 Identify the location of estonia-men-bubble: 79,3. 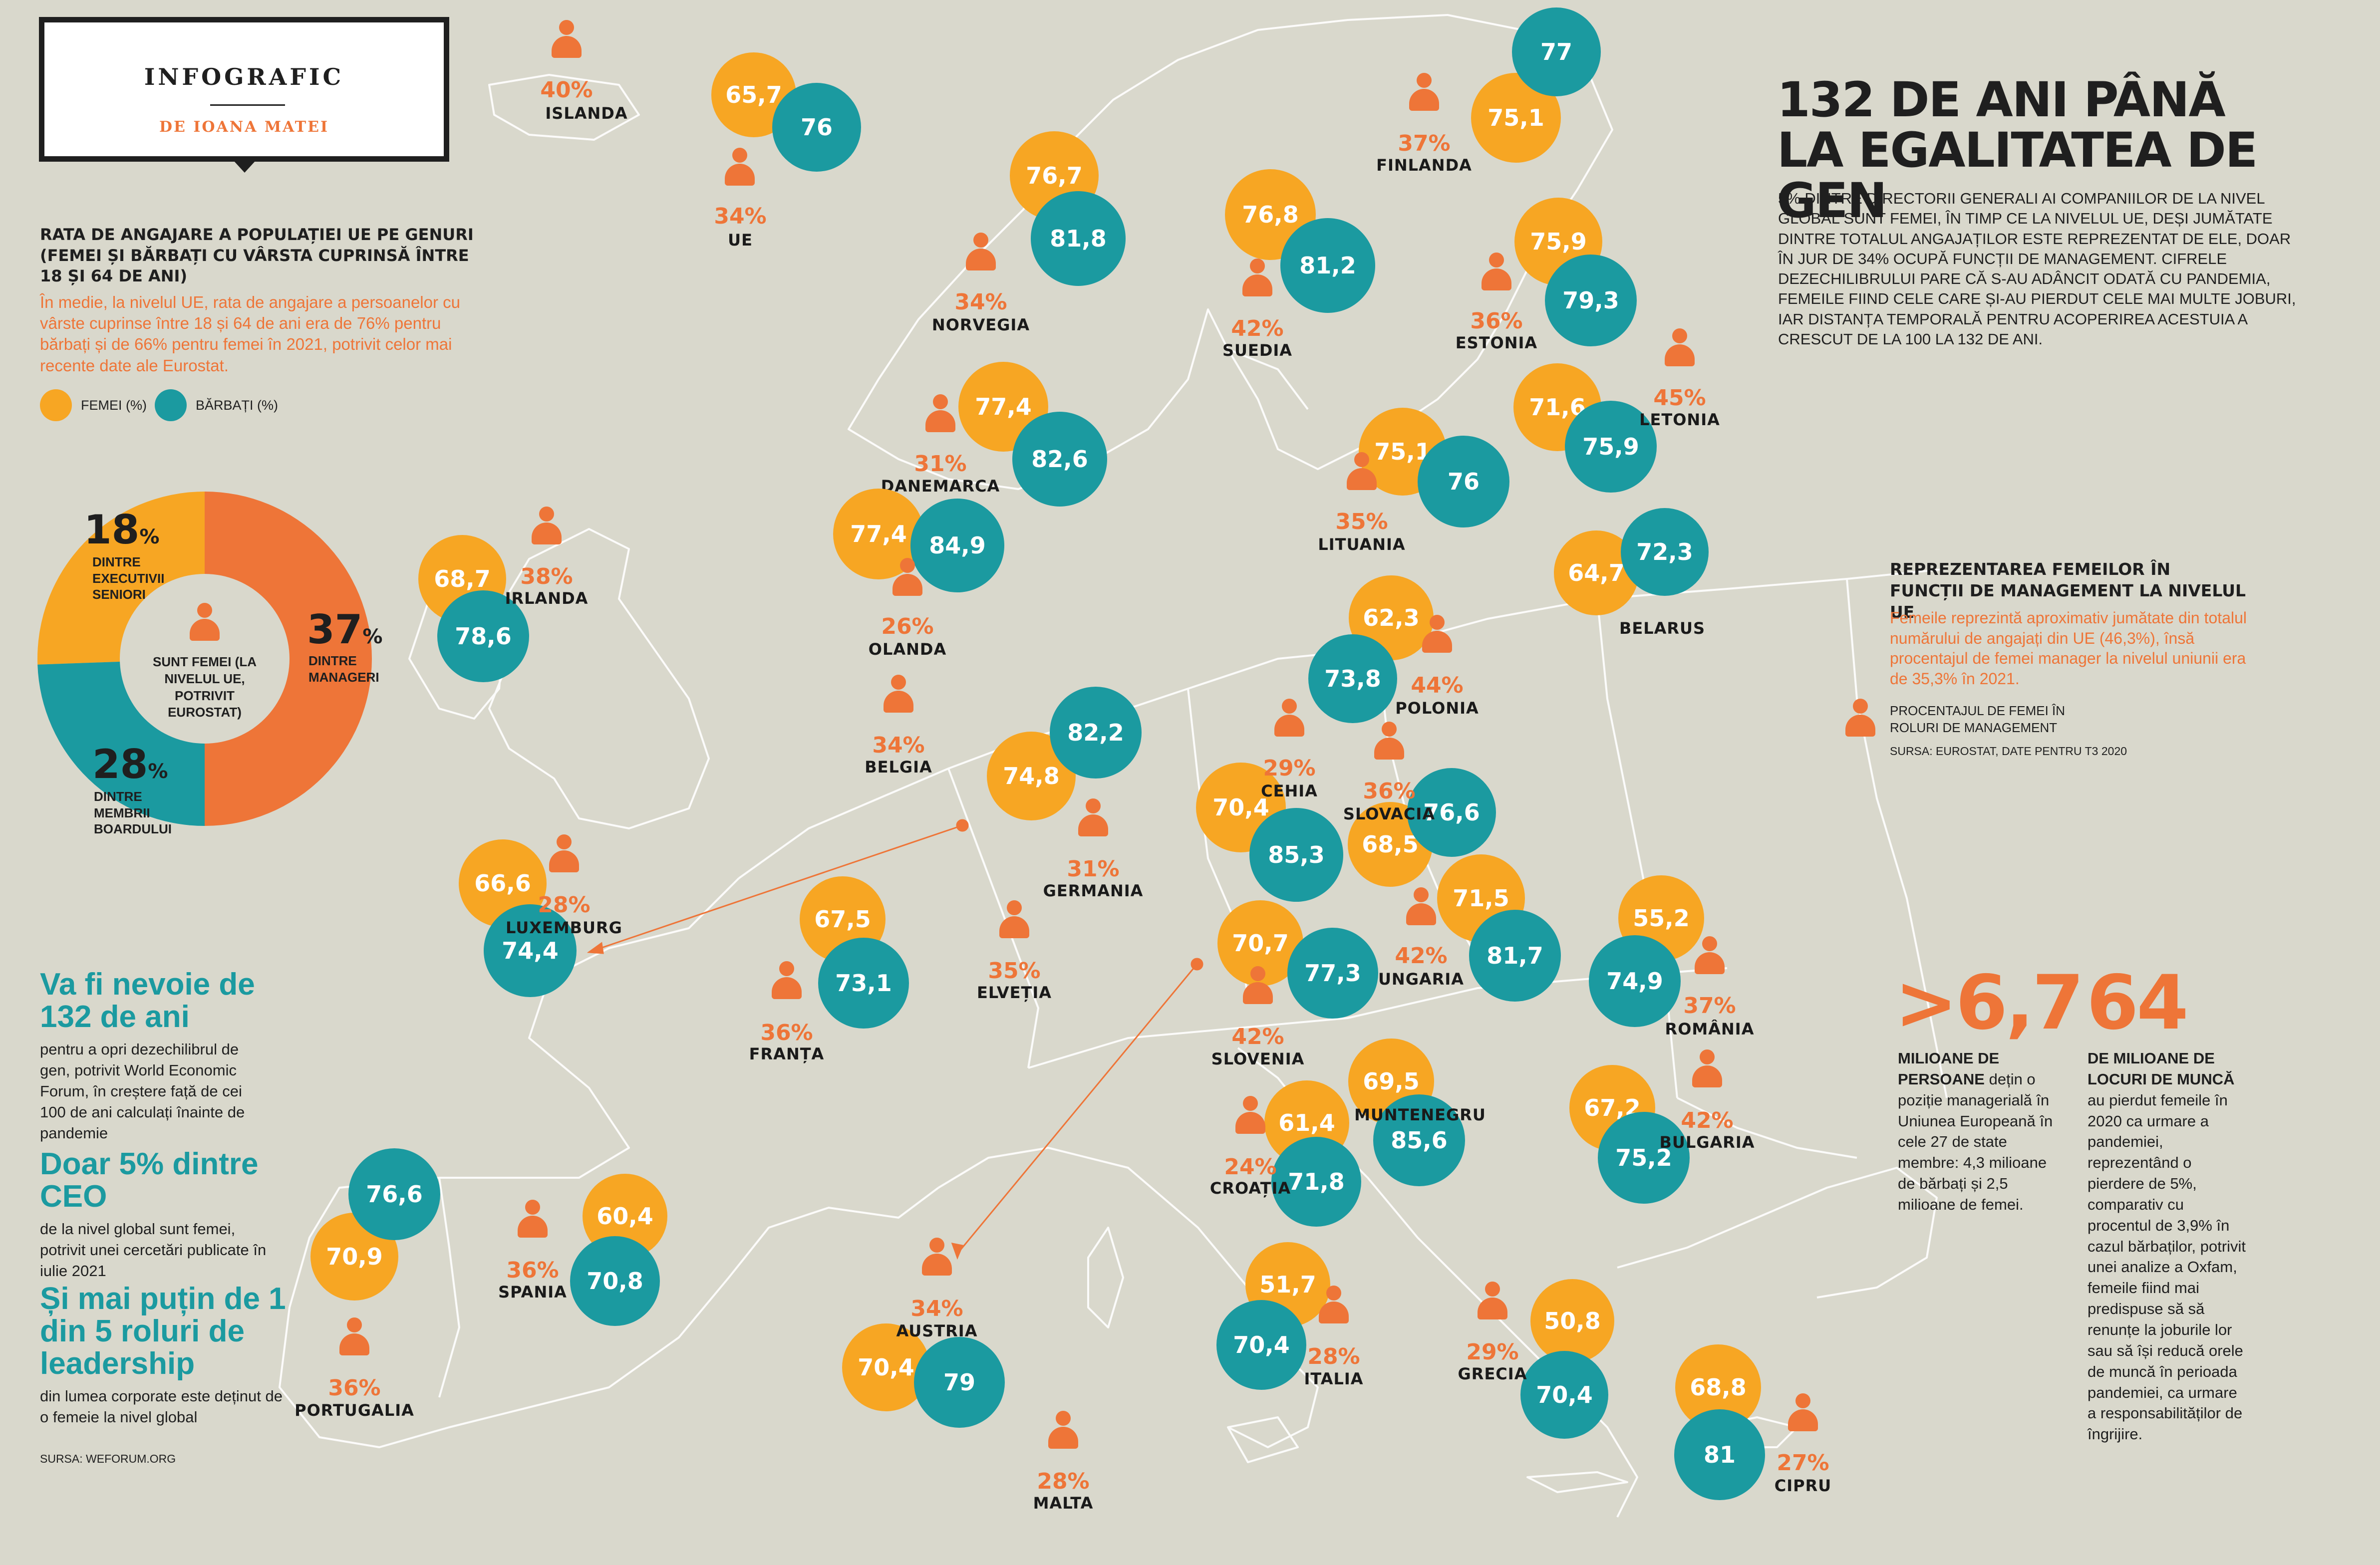
(1591, 301).